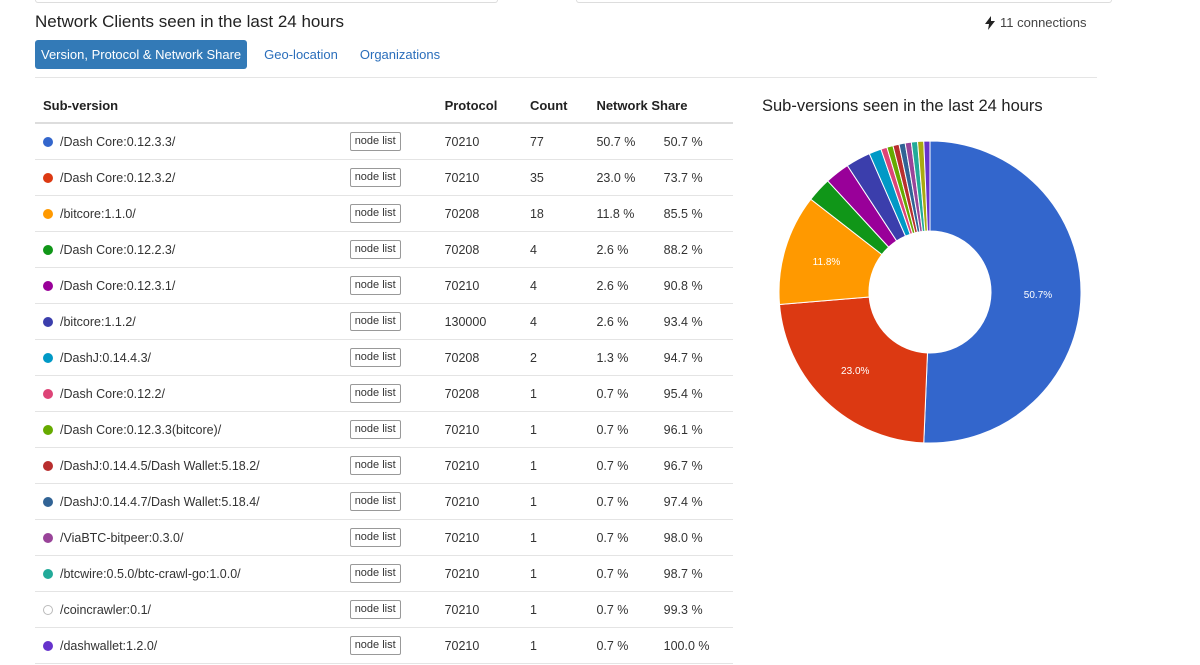 Image resolution: width=1200 pixels, height=665 pixels. What do you see at coordinates (563, 106) in the screenshot?
I see `header-count: Count` at bounding box center [563, 106].